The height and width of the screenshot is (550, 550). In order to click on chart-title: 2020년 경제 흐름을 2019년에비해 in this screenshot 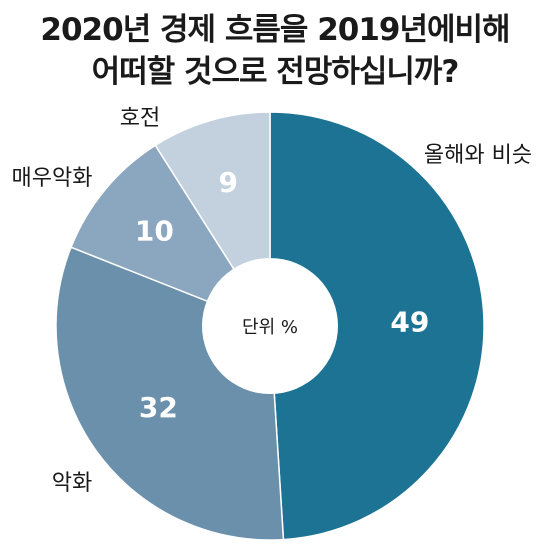, I will do `click(275, 30)`.